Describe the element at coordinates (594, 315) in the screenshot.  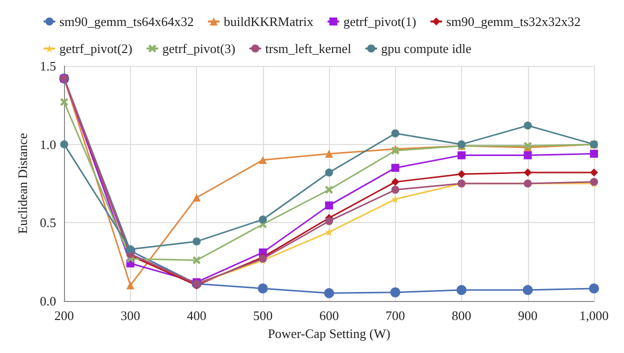
I see `x-tick-label: 1,000` at that location.